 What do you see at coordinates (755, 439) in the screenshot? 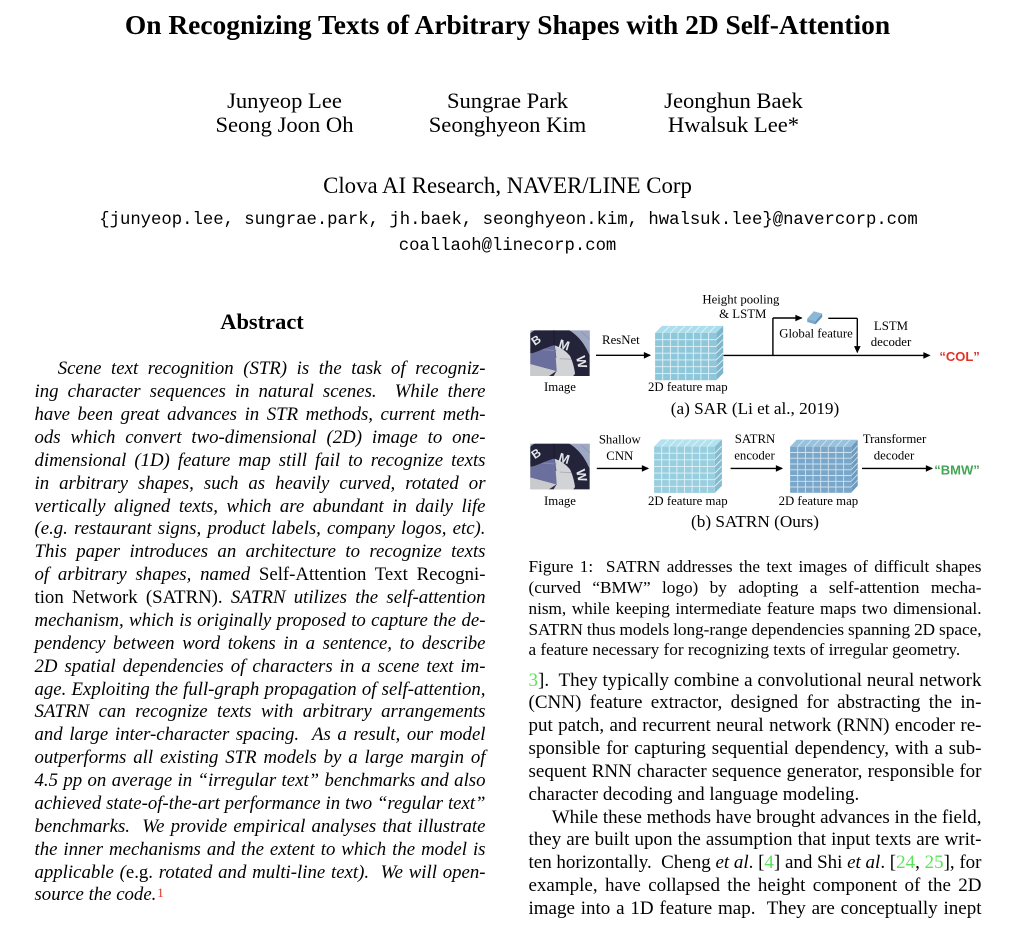
I see `svg-text: SATRN` at bounding box center [755, 439].